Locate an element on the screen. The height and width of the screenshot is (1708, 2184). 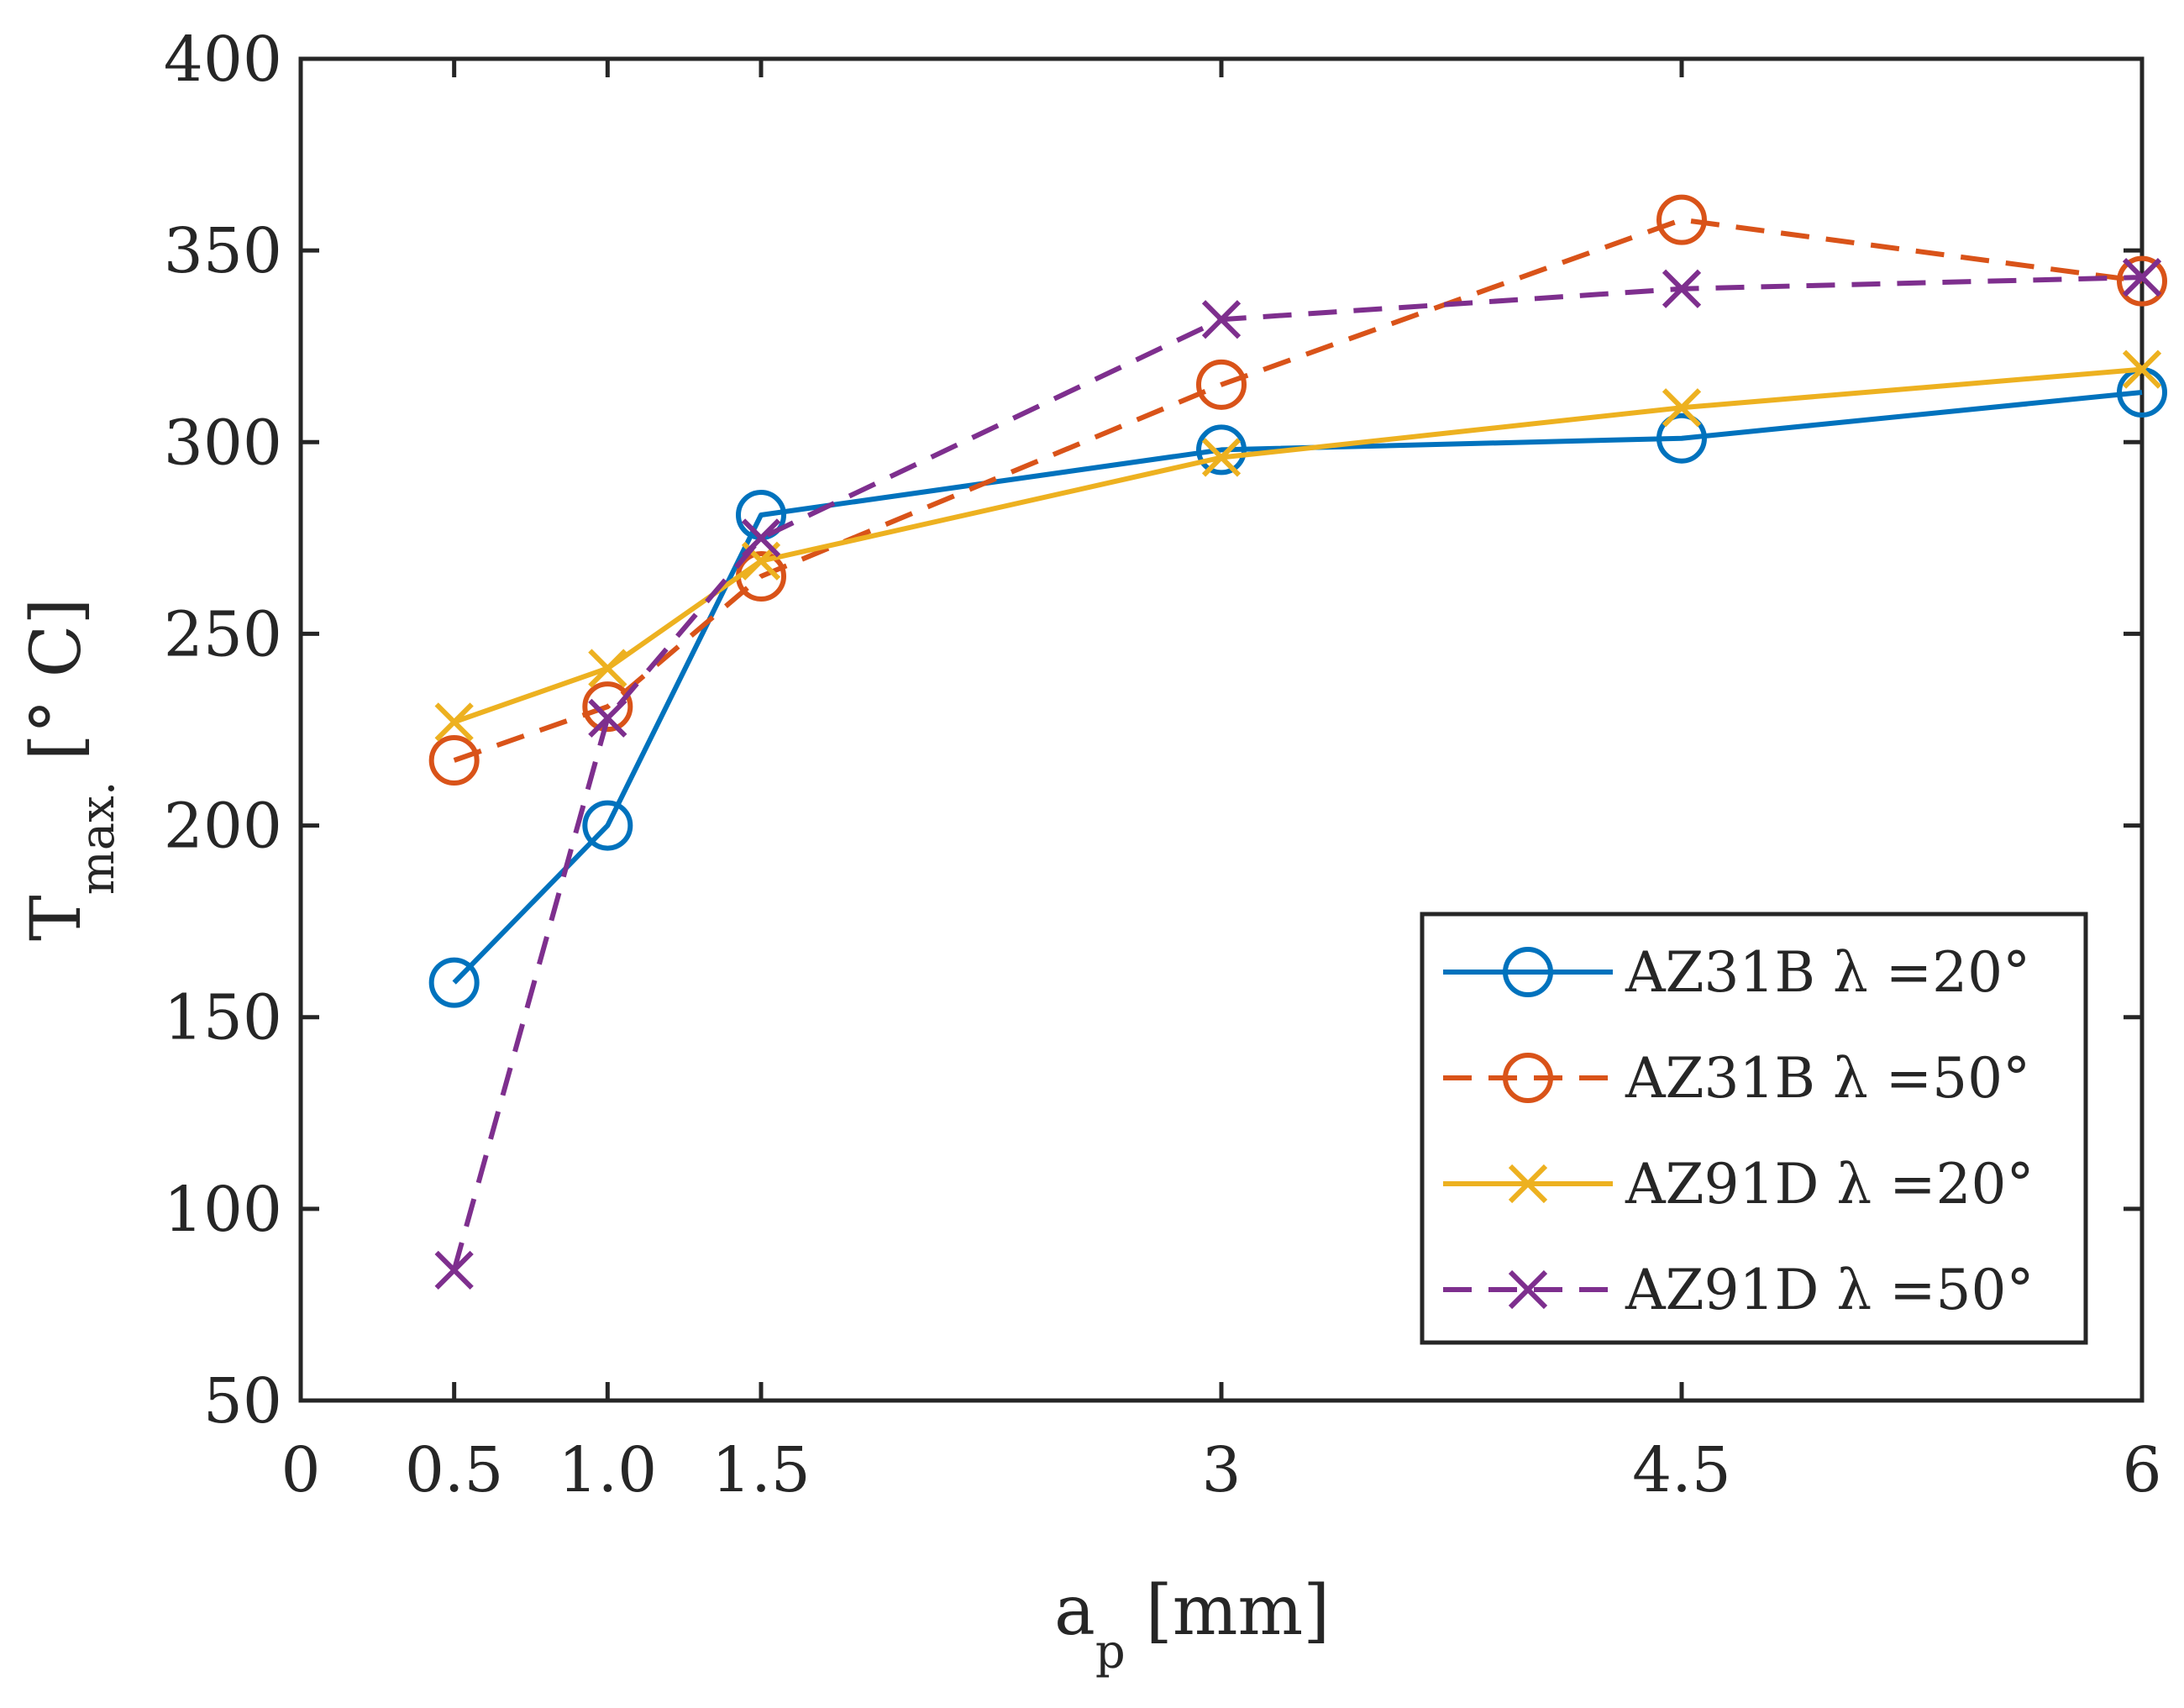
legend-label: AZ91D λ =20° is located at coordinates (1829, 1184).